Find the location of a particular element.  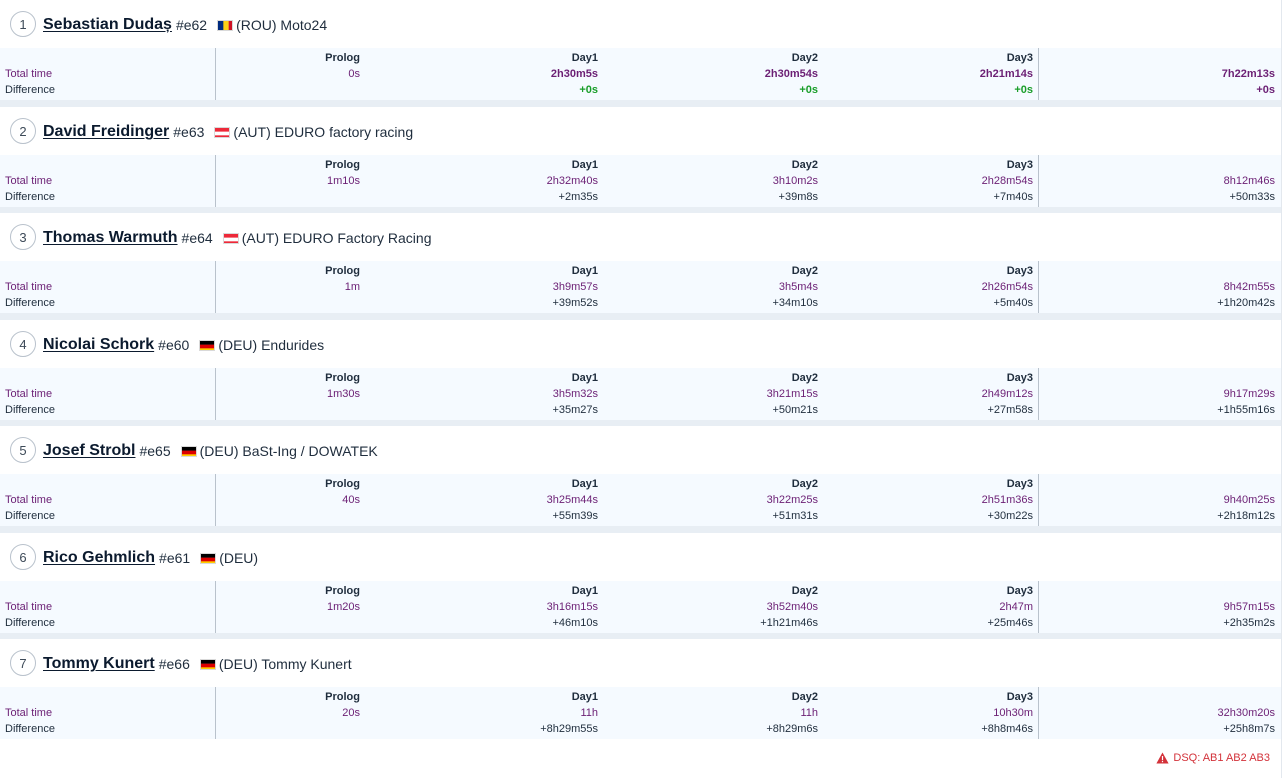

rider-info: Tommy Kunert #e66 (DEU) Tommy Kunert is located at coordinates (197, 664).